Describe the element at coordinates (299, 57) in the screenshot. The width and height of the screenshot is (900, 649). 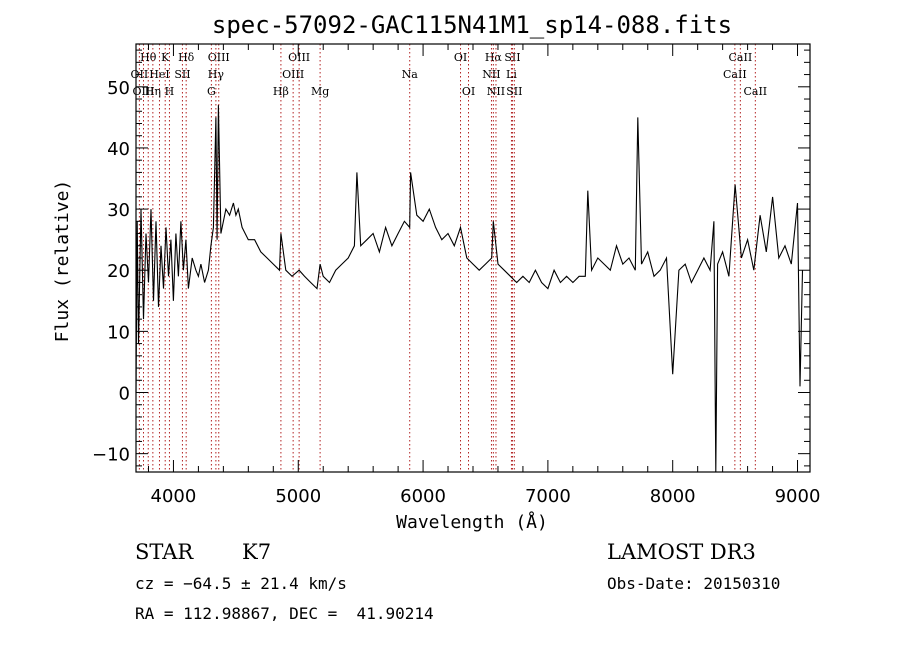
I see `line-label-12: OIII` at that location.